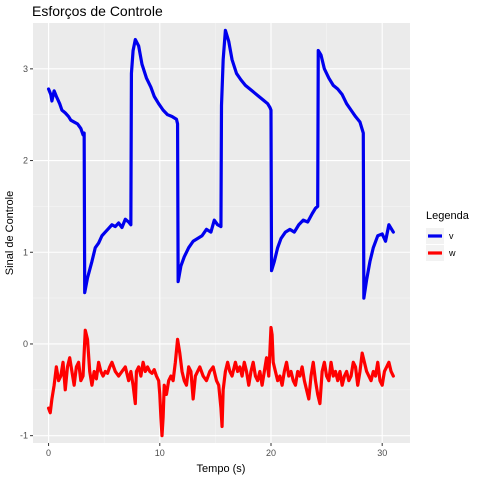  I want to click on y-tick-label: 3, so click(25, 69).